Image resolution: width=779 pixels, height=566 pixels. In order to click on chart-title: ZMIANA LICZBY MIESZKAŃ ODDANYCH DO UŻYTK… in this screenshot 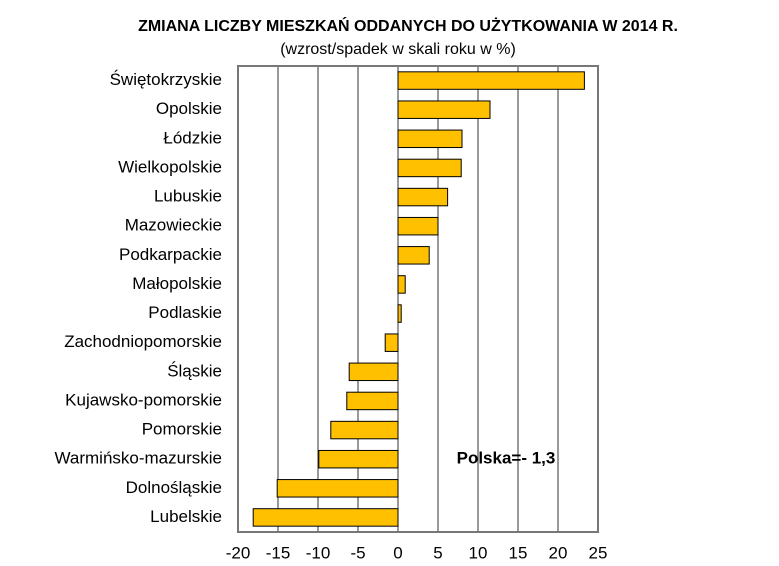, I will do `click(408, 25)`.